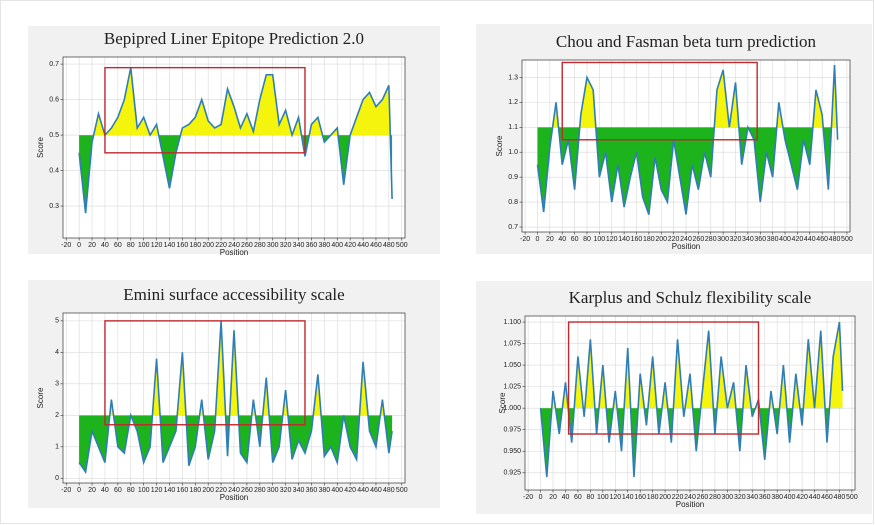 Image resolution: width=875 pixels, height=525 pixels. I want to click on y-tick-label: 1.050, so click(512, 365).